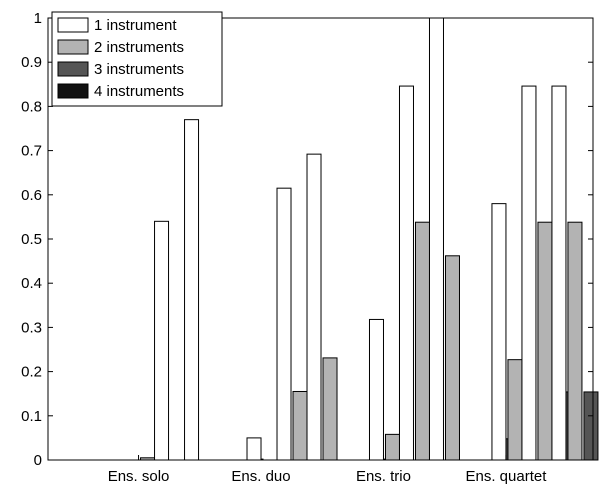 The height and width of the screenshot is (488, 599). Describe the element at coordinates (31, 416) in the screenshot. I see `y-tick-label: 0.1` at that location.